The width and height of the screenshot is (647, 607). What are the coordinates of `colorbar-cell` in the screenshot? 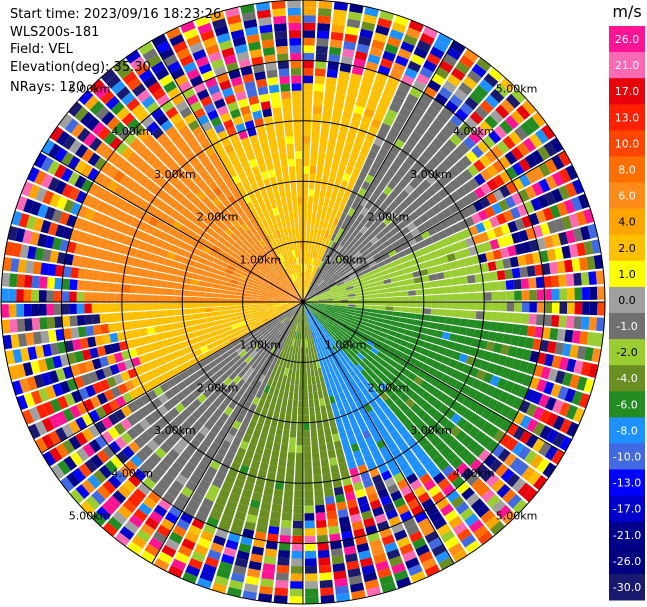 It's located at (627, 509).